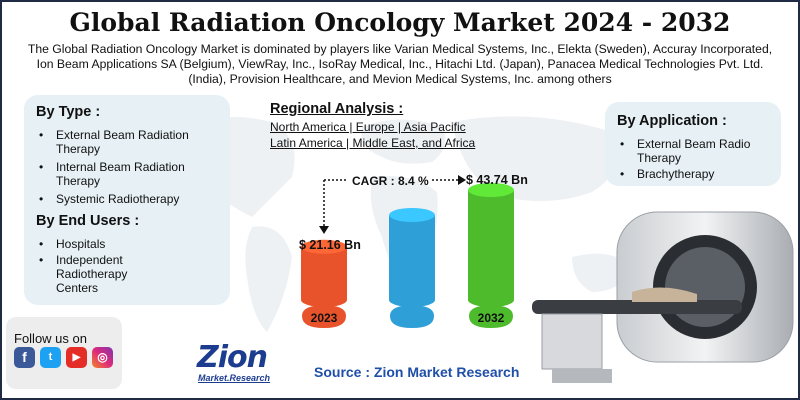 The width and height of the screenshot is (800, 400). What do you see at coordinates (50, 338) in the screenshot?
I see `follow-us-label: Follow us on` at bounding box center [50, 338].